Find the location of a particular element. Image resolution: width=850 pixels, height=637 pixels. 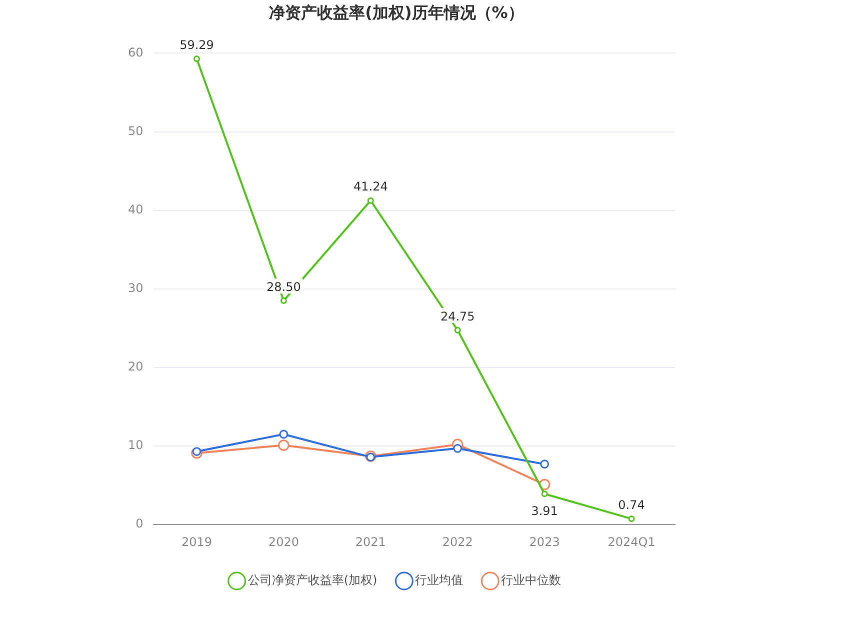

y-tick-label: 10 is located at coordinates (136, 445).